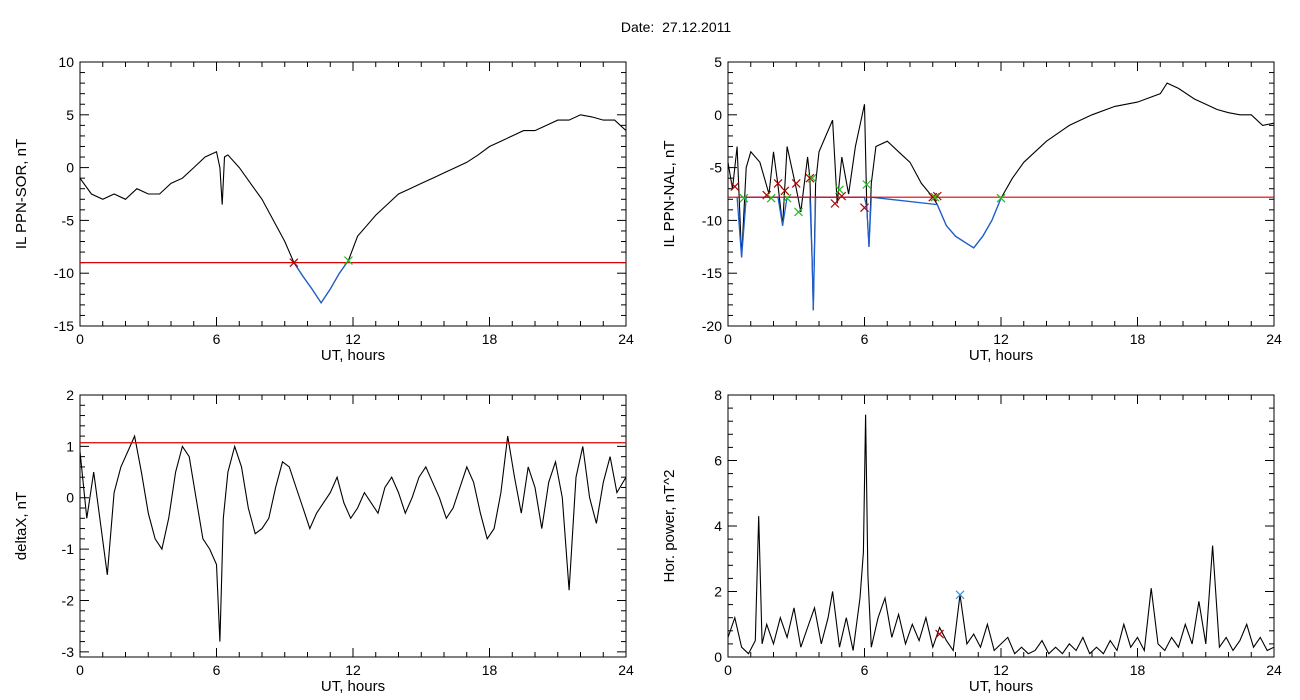 This screenshot has height=700, width=1300. Describe the element at coordinates (669, 526) in the screenshot. I see `y-axis-title: Hor. power, nT^2` at that location.